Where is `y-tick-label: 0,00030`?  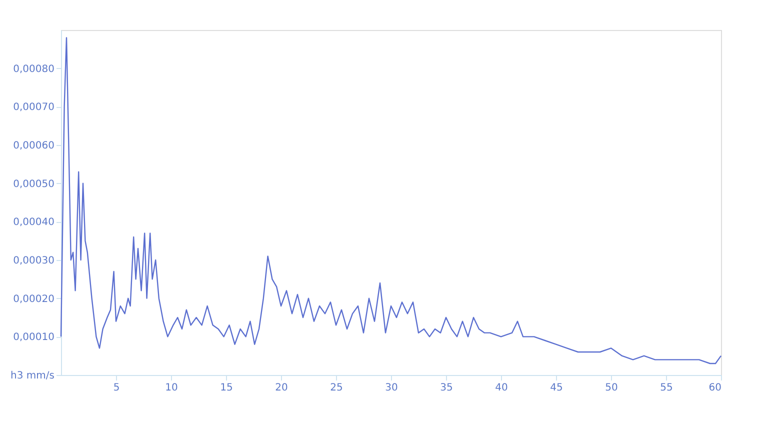
y-tick-label: 0,00030 is located at coordinates (33, 261).